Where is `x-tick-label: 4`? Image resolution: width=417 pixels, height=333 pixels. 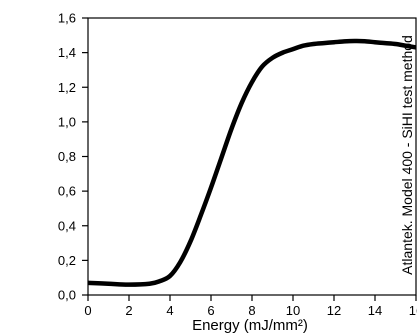
x-tick-label: 4 is located at coordinates (169, 310).